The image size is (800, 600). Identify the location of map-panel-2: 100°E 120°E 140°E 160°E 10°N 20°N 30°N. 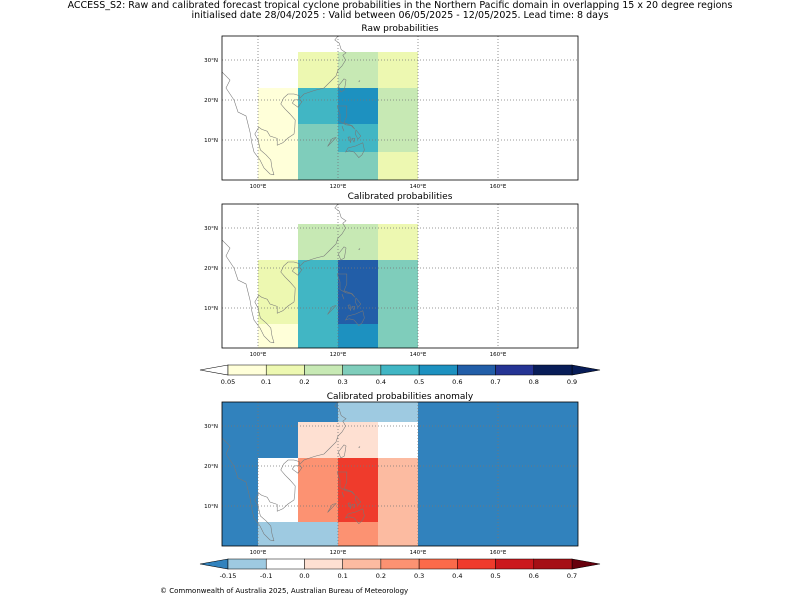
(391, 478).